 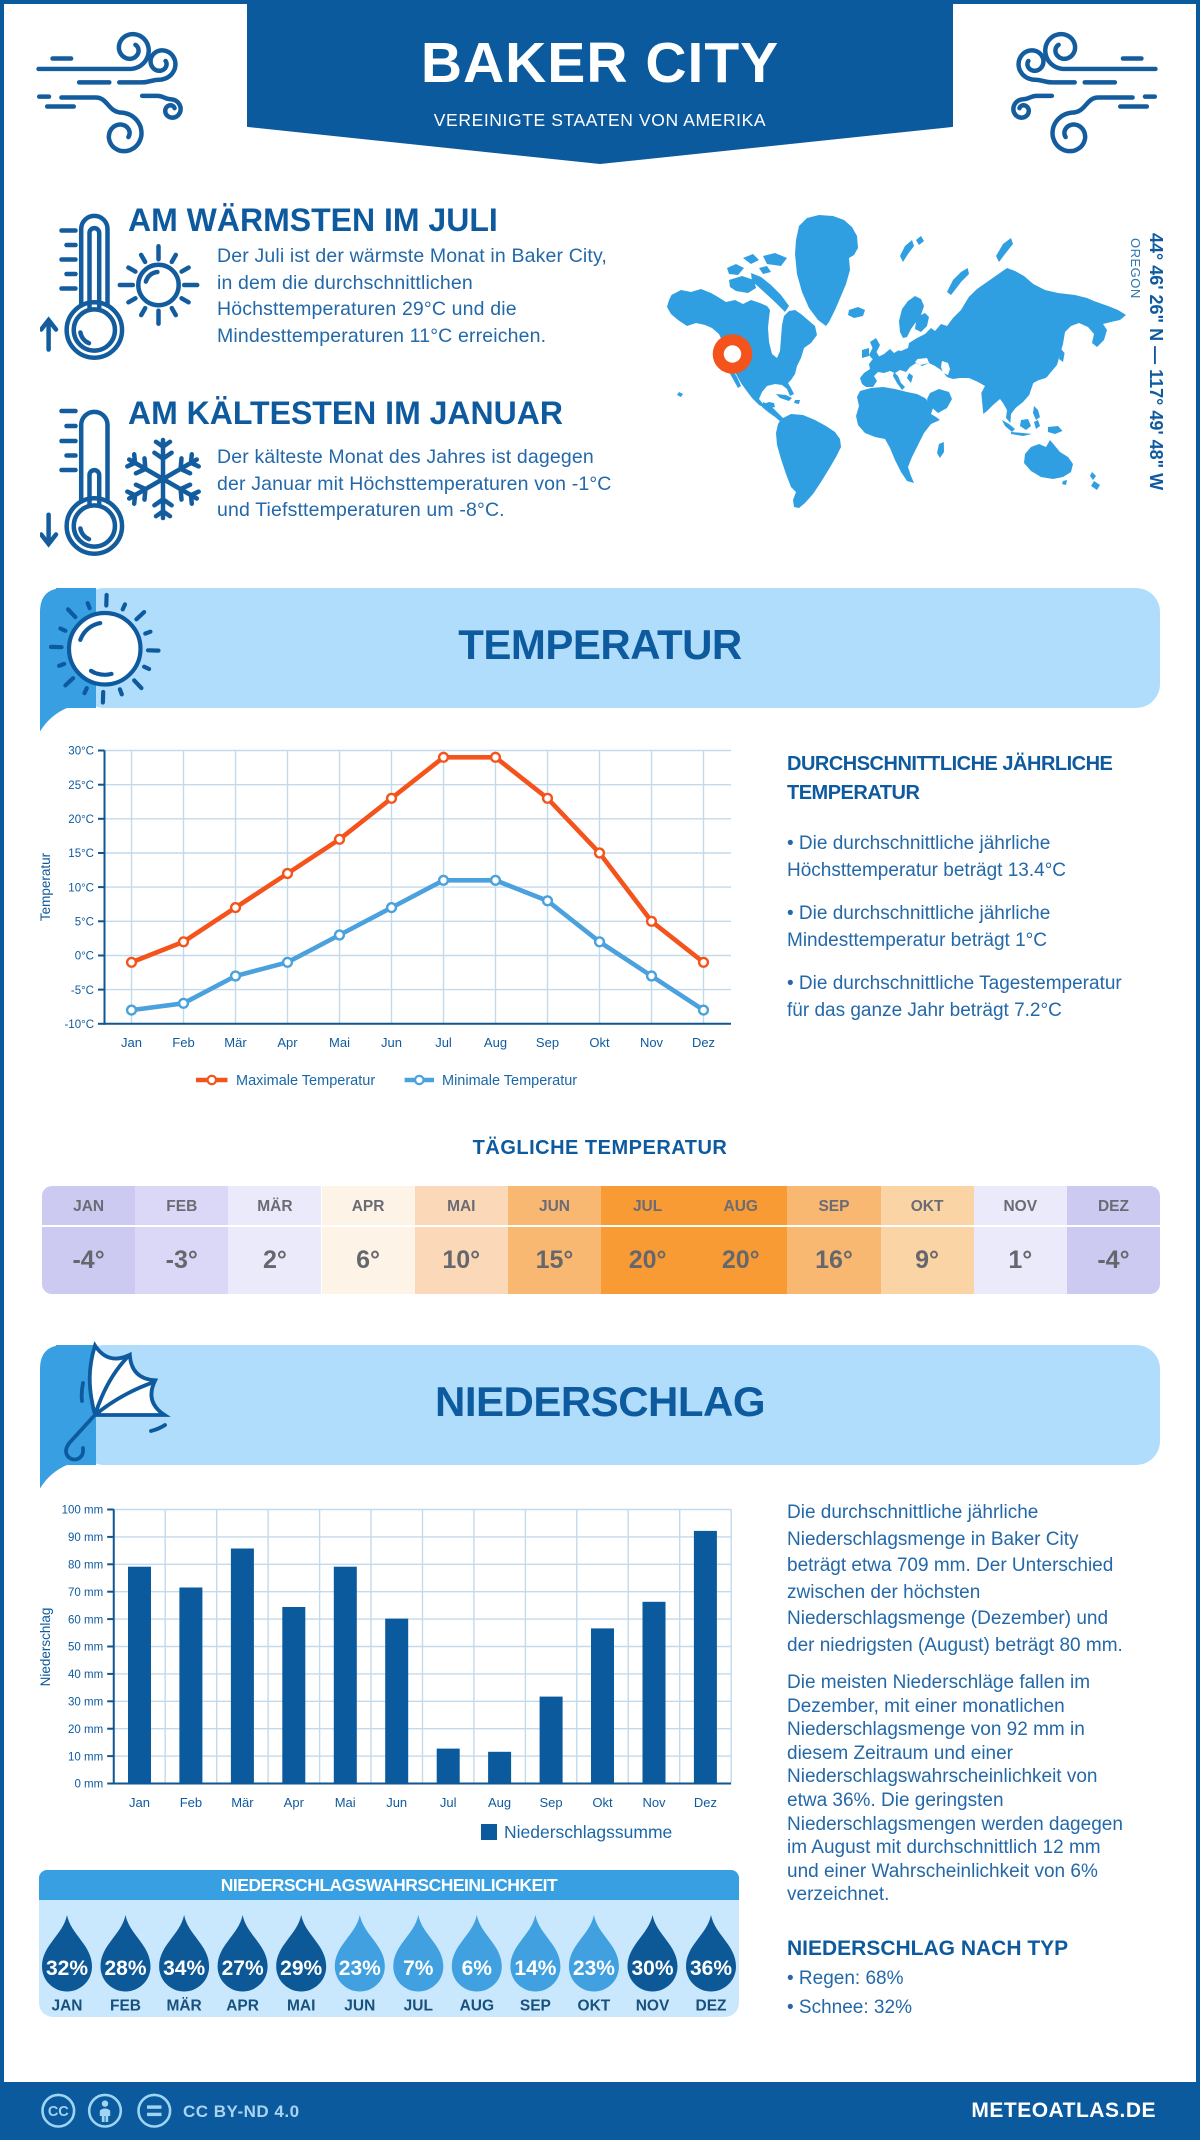 What do you see at coordinates (85, 1593) in the screenshot?
I see `svg-text: 70 mm` at bounding box center [85, 1593].